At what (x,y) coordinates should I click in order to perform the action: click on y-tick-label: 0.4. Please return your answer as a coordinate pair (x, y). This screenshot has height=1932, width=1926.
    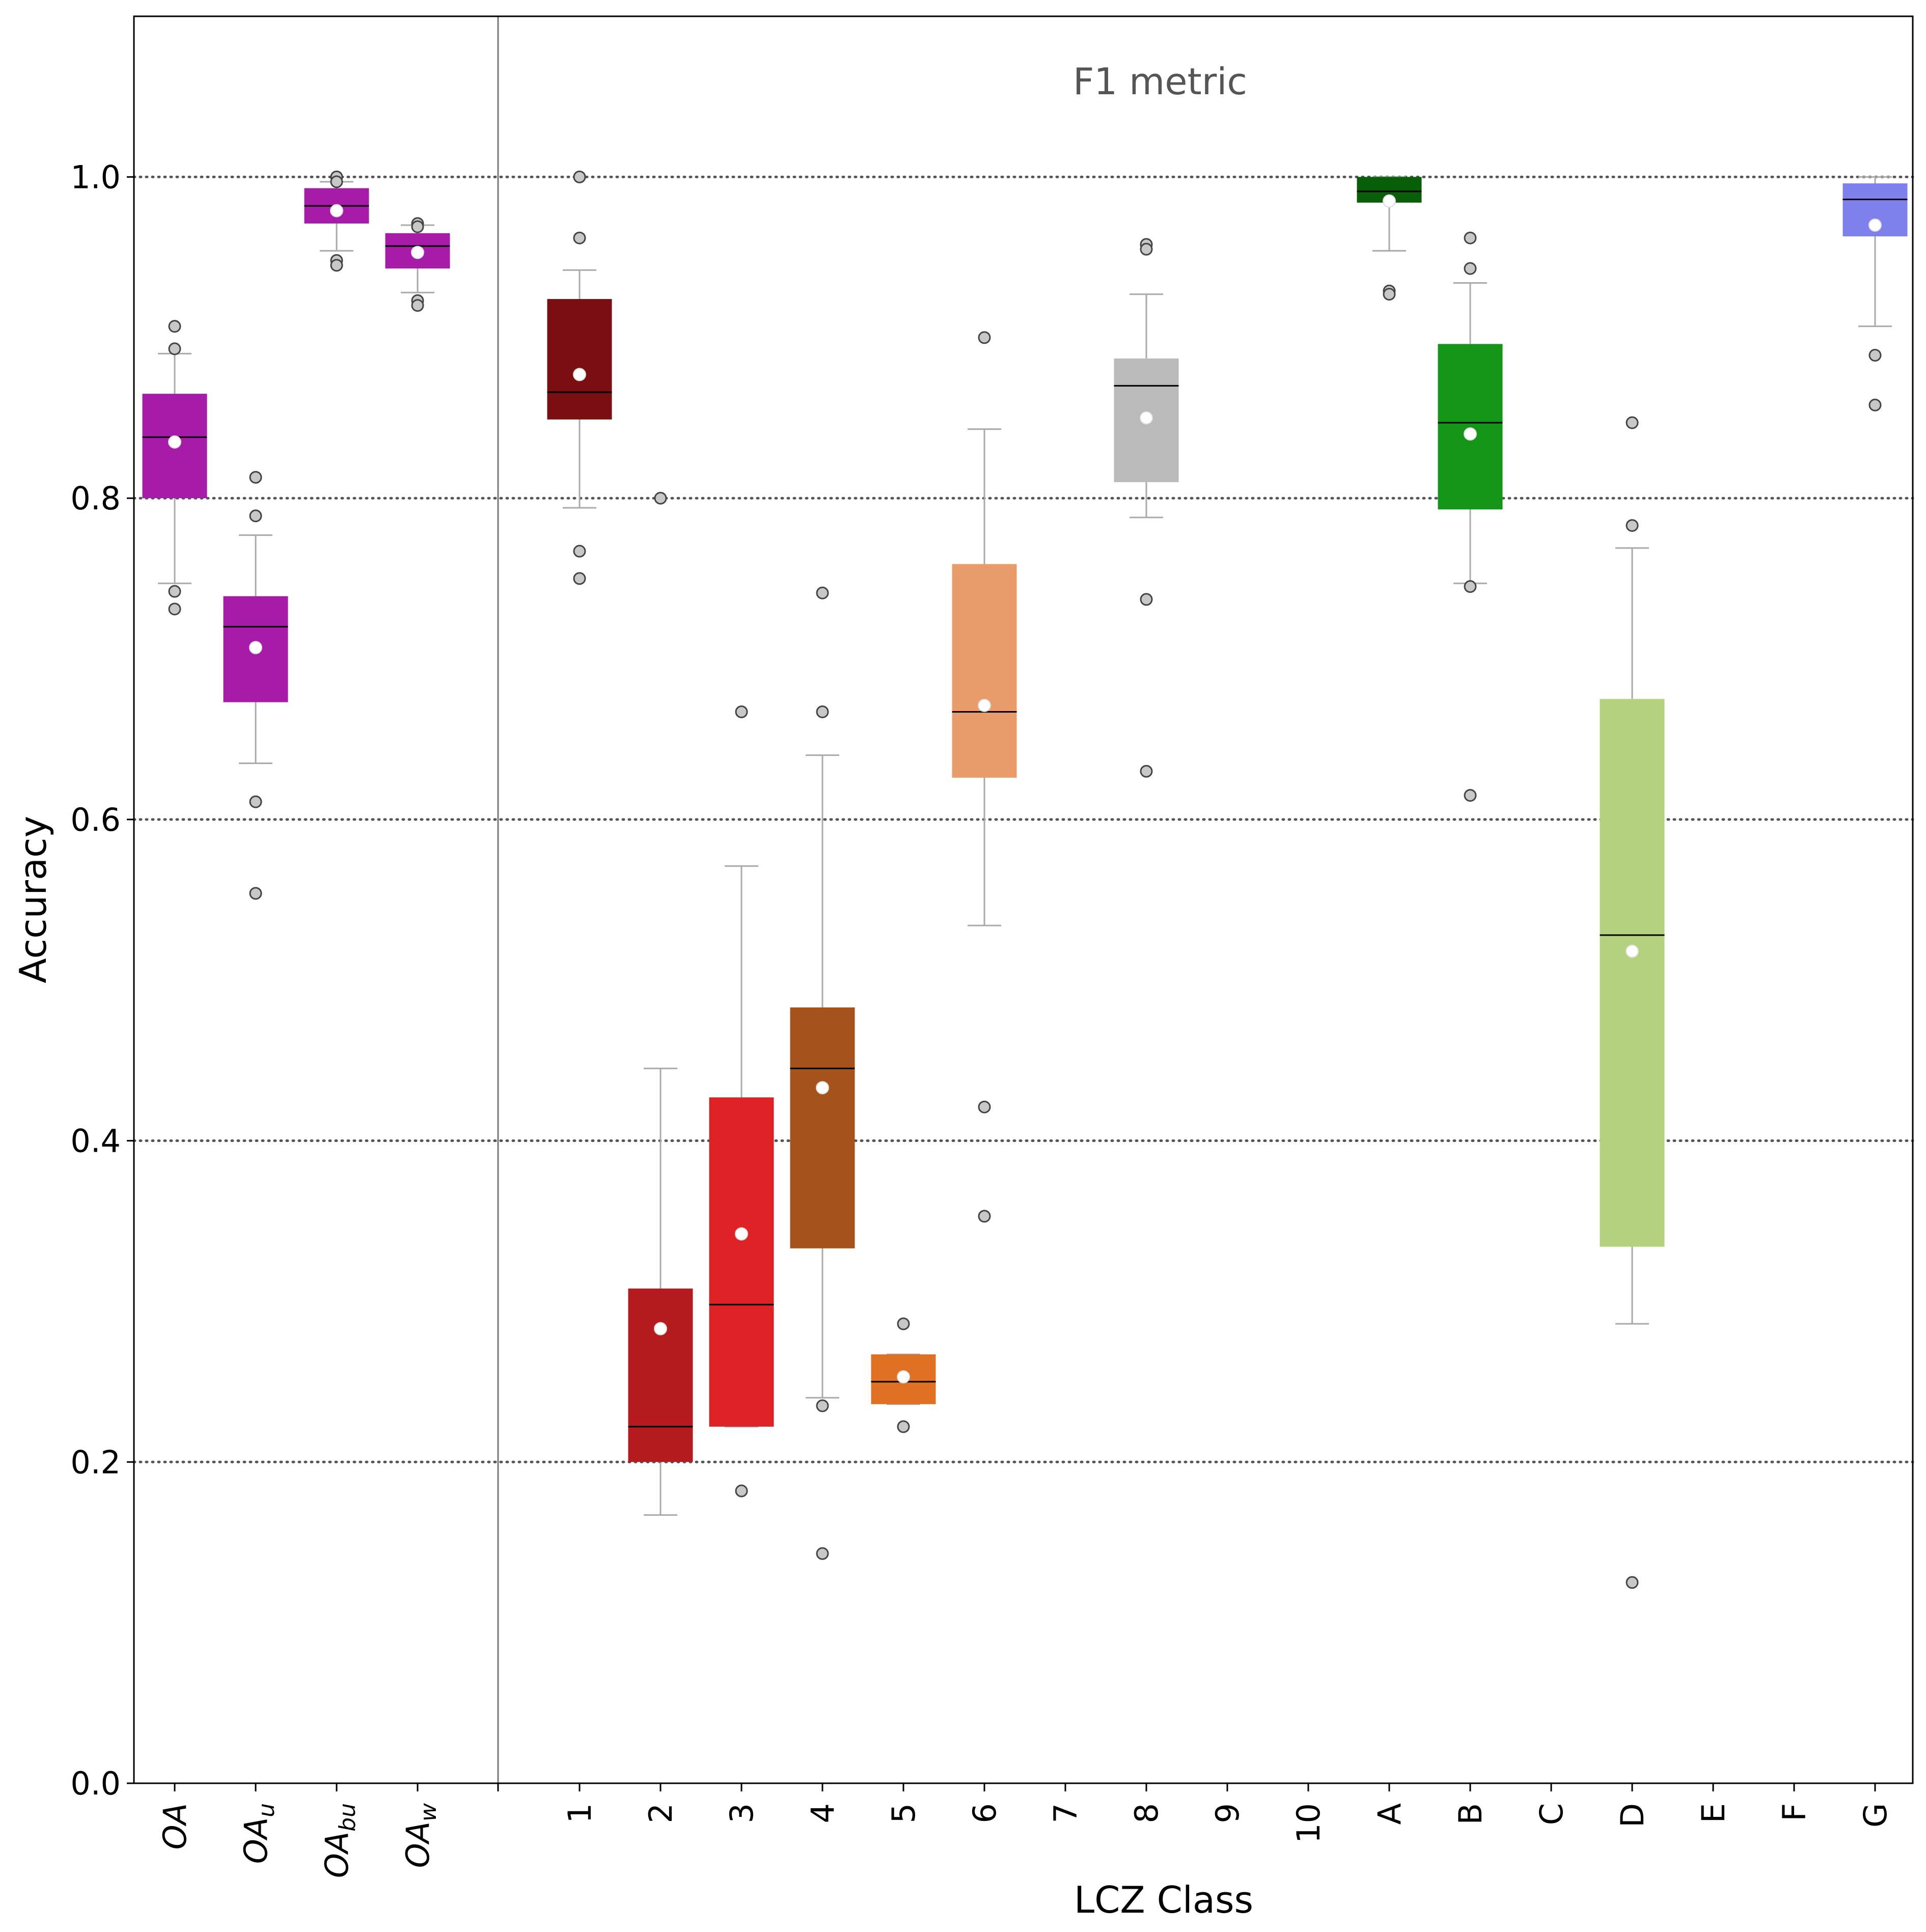
    Looking at the image, I should click on (95, 1141).